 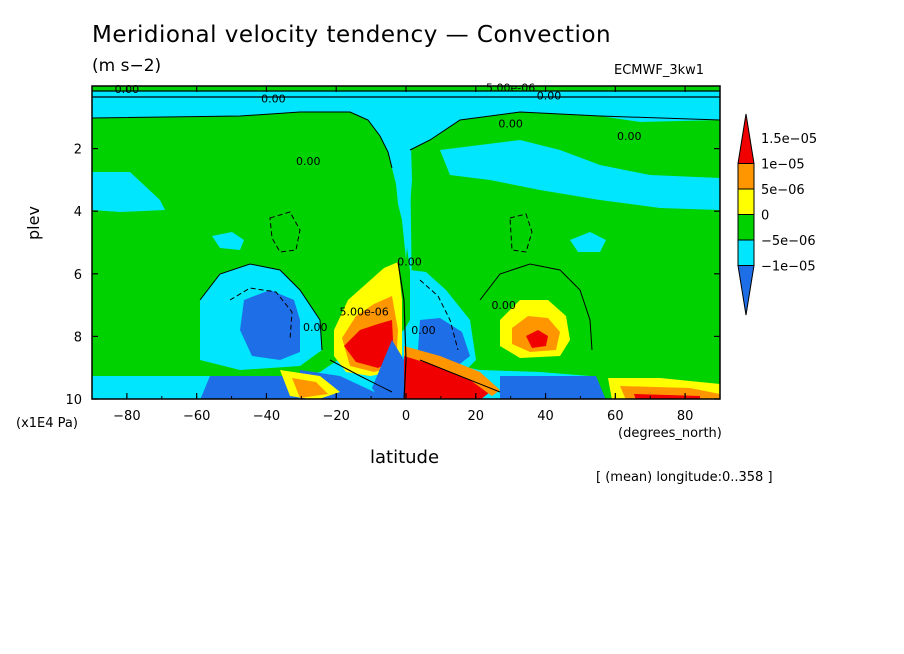 I want to click on y-tick-label: 2, so click(x=78, y=150).